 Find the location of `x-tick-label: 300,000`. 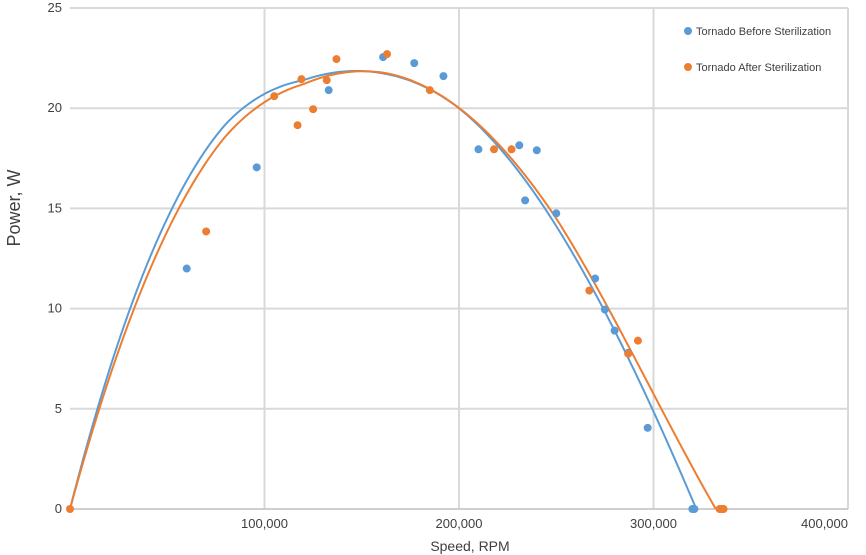

x-tick-label: 300,000 is located at coordinates (653, 523).